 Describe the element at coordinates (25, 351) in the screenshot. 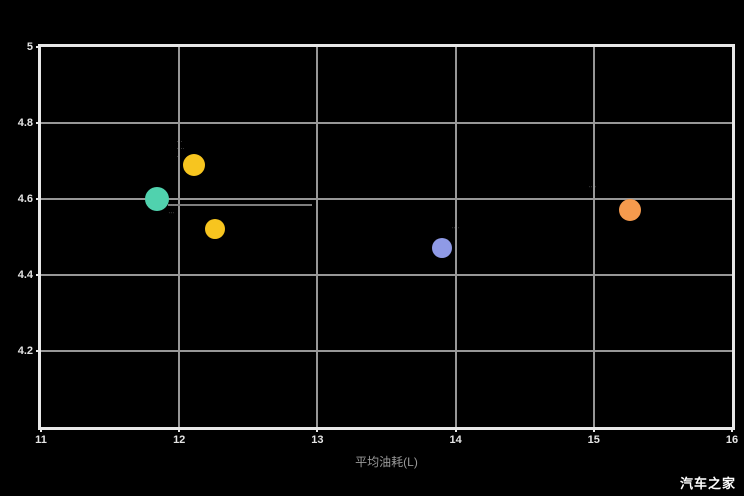

I see `y-tick-label: 4.2` at that location.